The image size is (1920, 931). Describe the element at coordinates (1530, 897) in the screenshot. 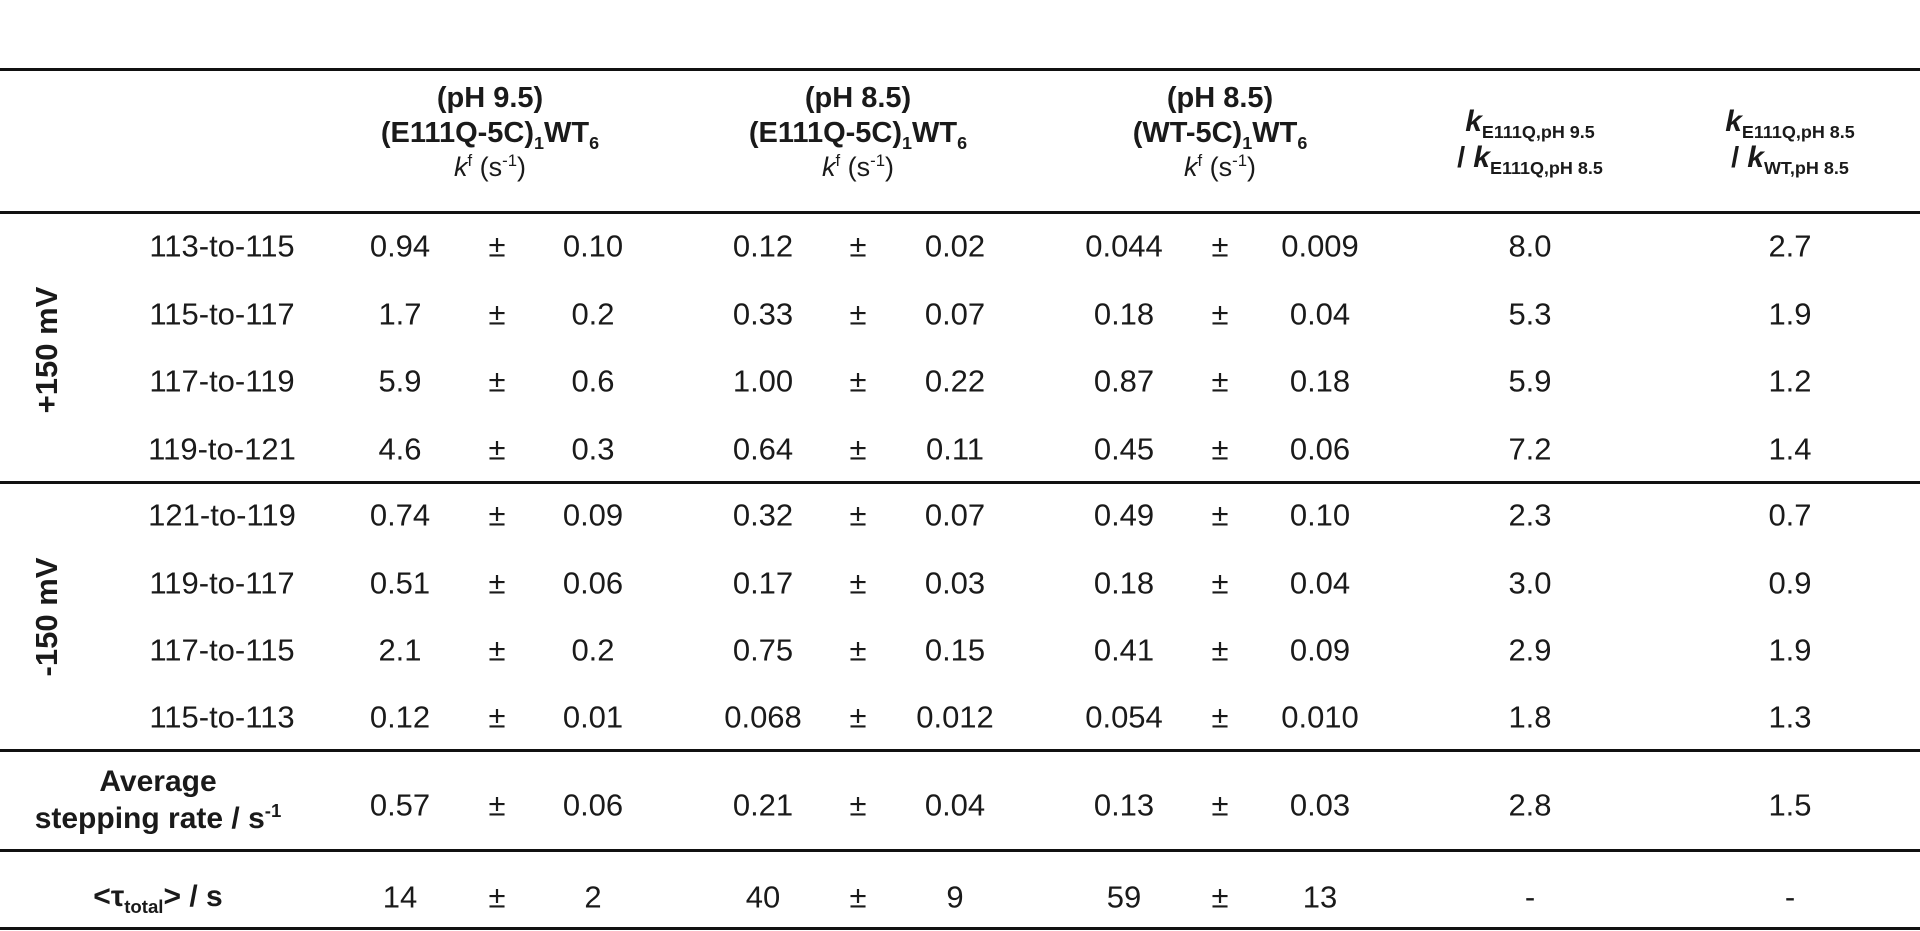

I see `total-r1: -` at that location.